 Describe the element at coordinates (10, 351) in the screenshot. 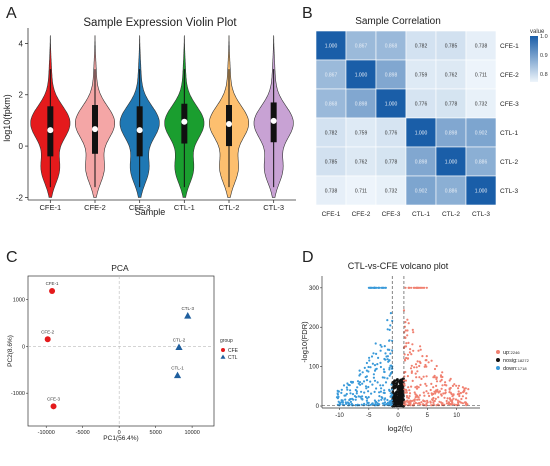

I see `pca-y-label: PC2(8.6%)` at that location.